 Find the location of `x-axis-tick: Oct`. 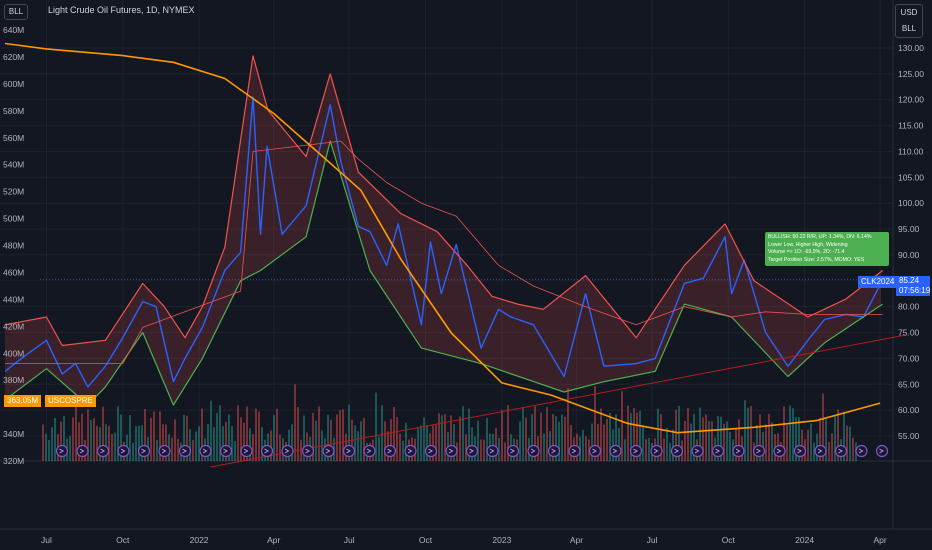

x-axis-tick: Oct is located at coordinates (426, 540).